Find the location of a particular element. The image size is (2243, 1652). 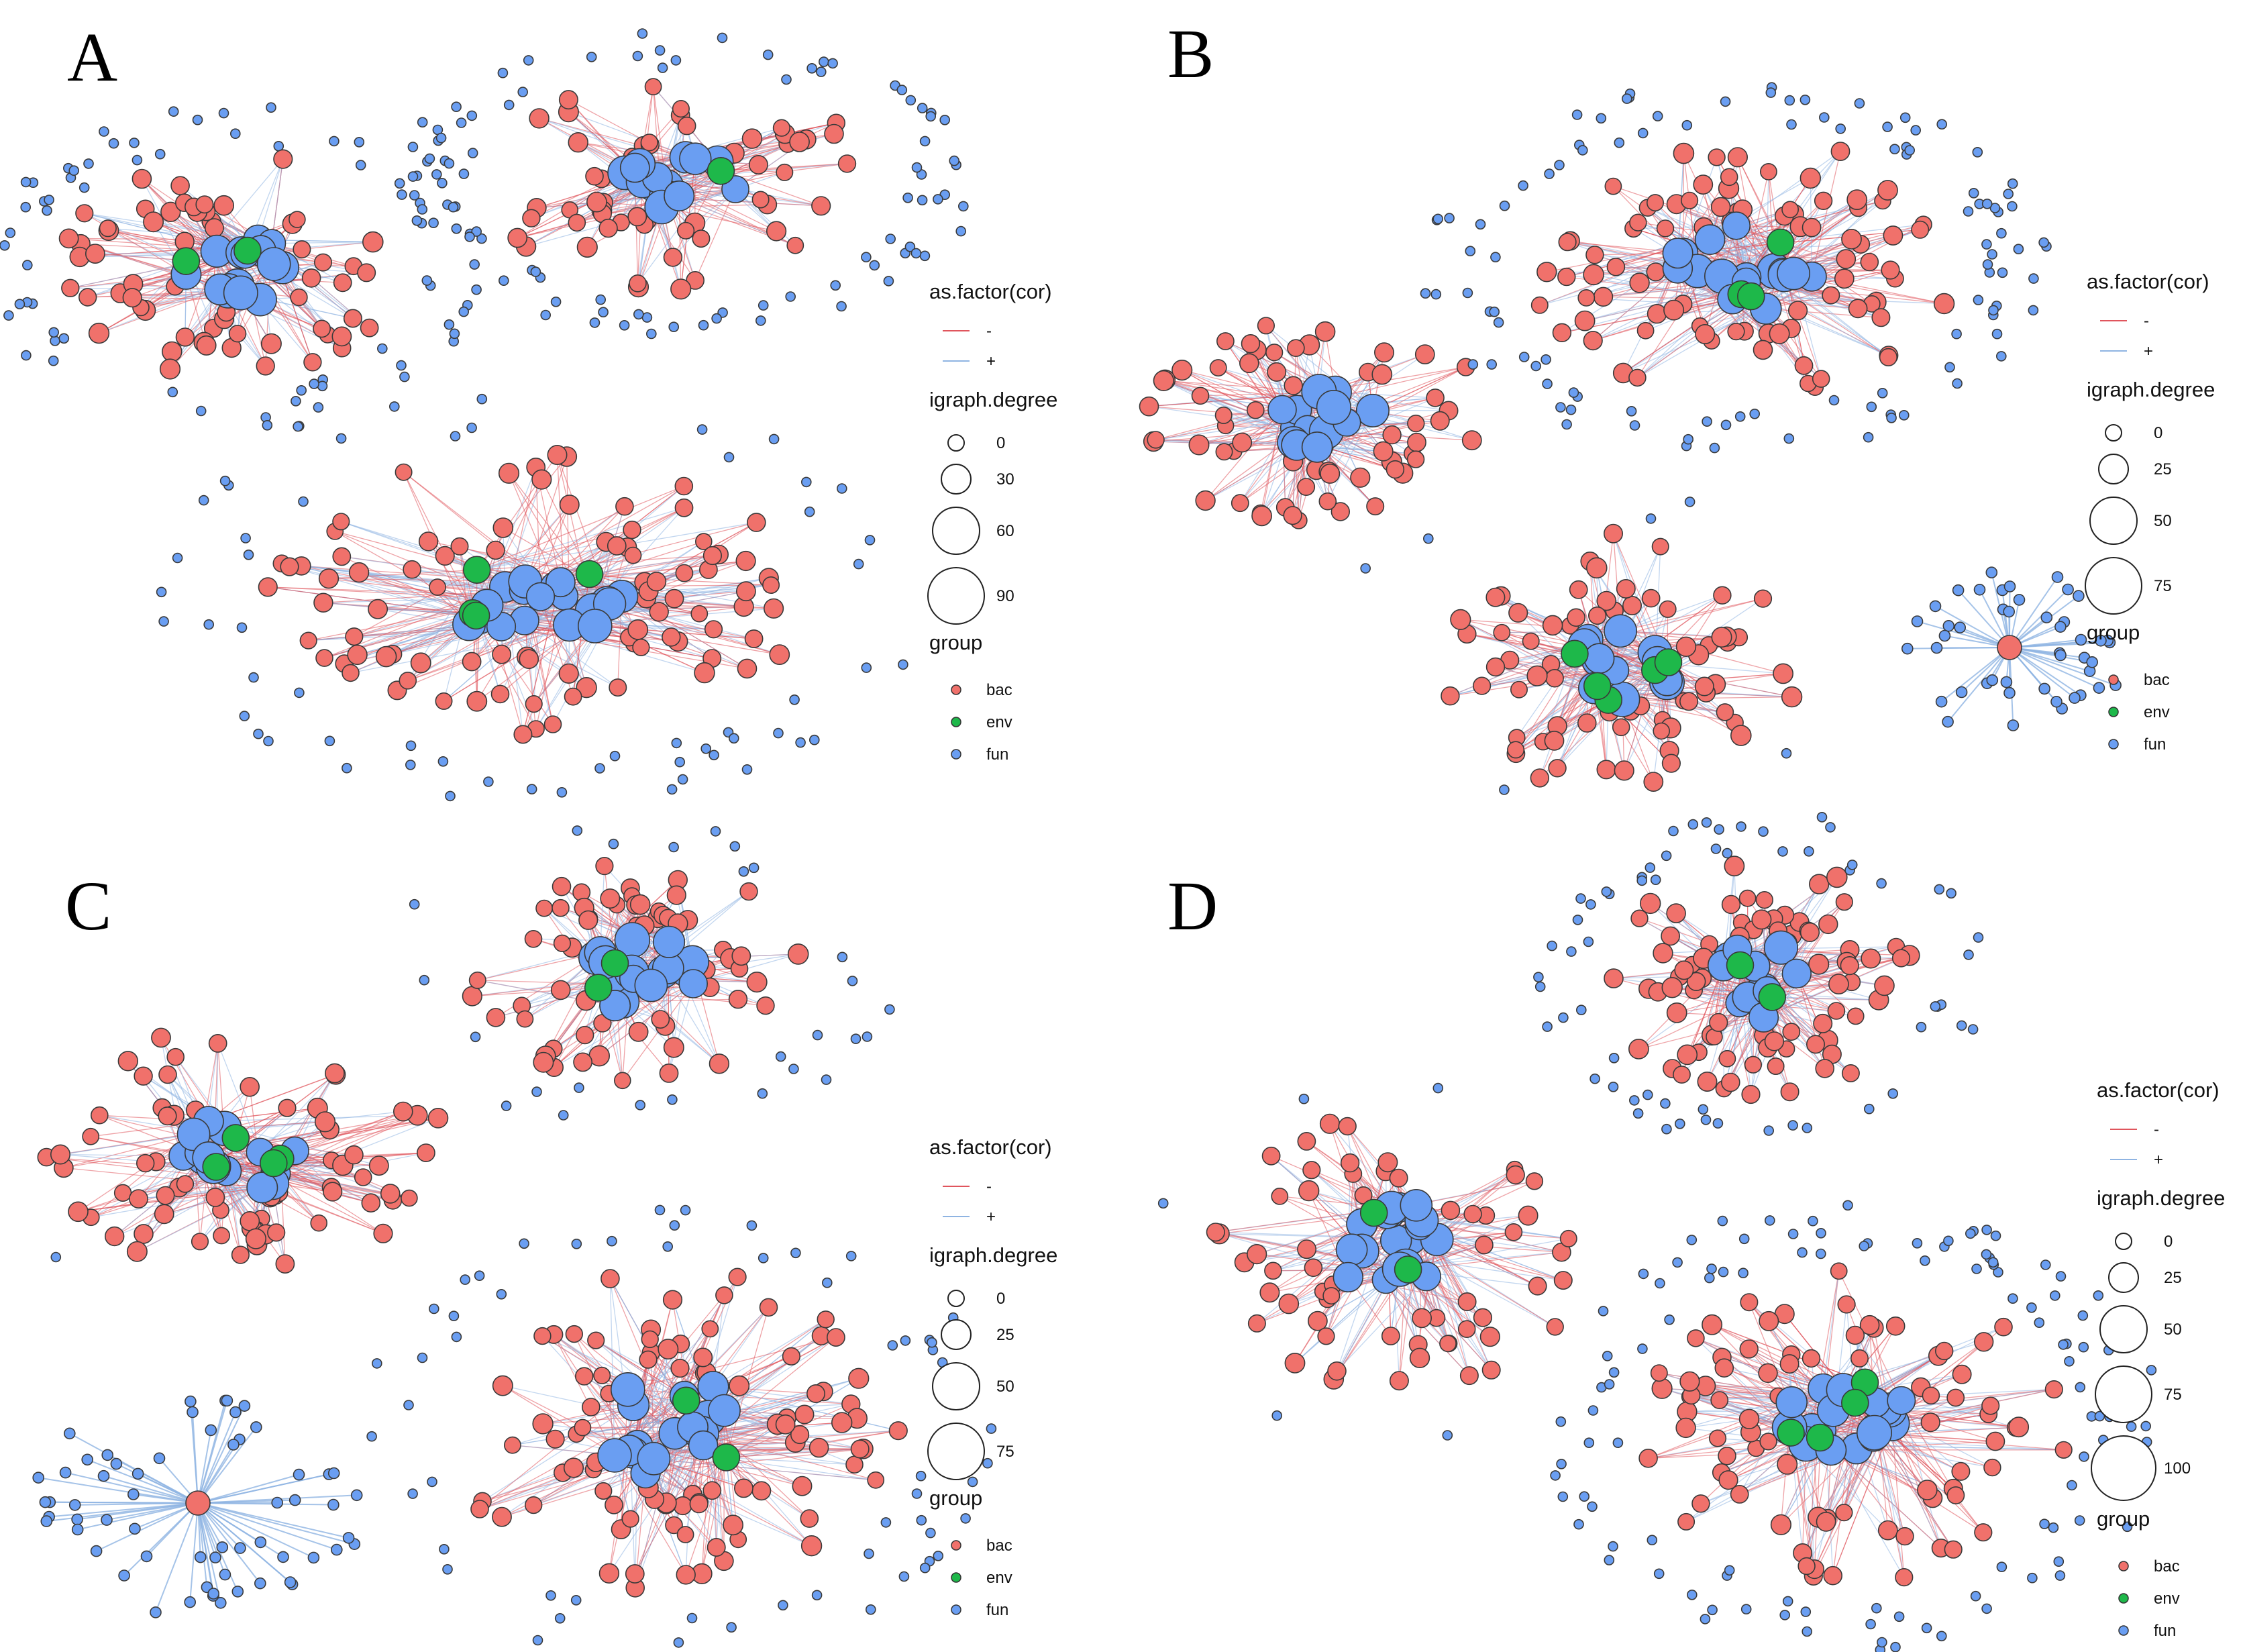

legend-neg-label: - is located at coordinates (989, 1187).